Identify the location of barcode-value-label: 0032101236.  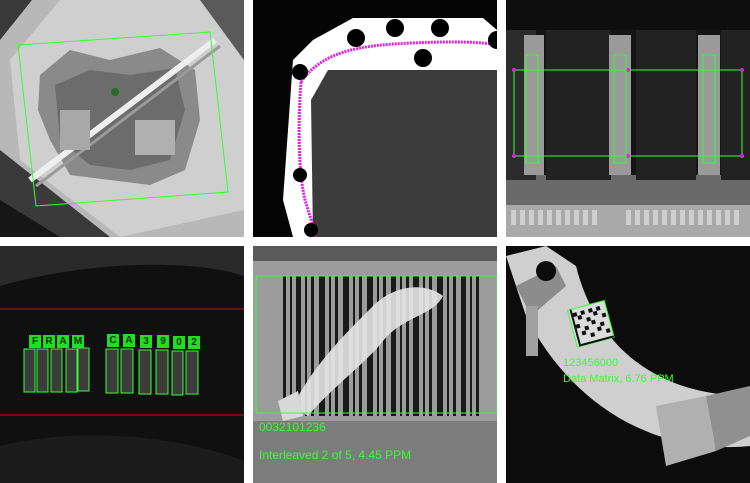
(292, 427).